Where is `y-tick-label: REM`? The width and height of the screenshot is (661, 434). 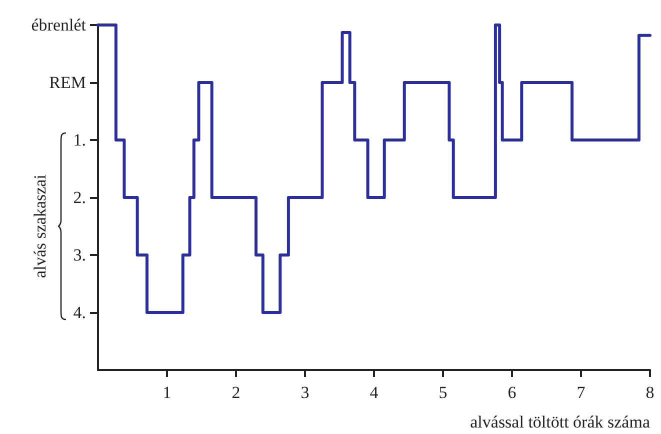
y-tick-label: REM is located at coordinates (67, 82).